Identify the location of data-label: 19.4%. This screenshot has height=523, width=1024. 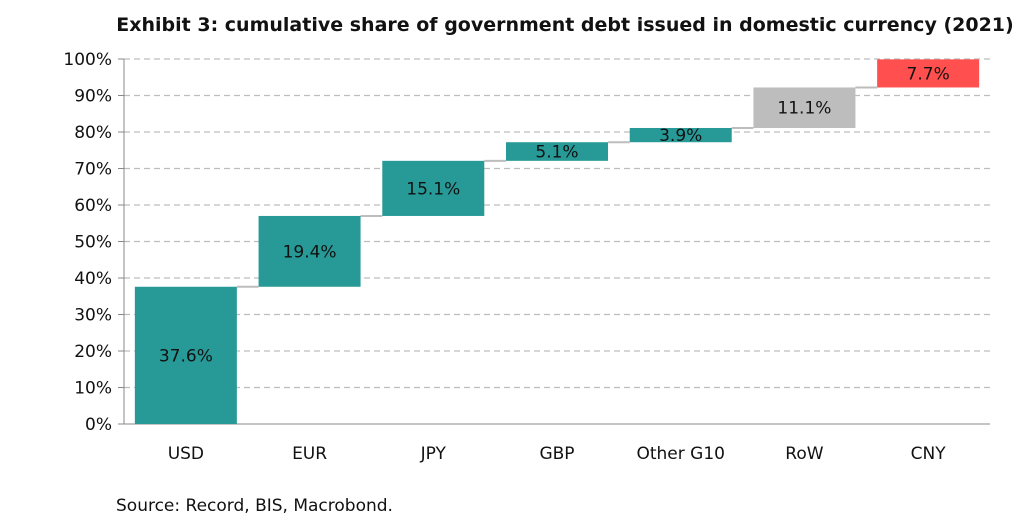
(310, 252).